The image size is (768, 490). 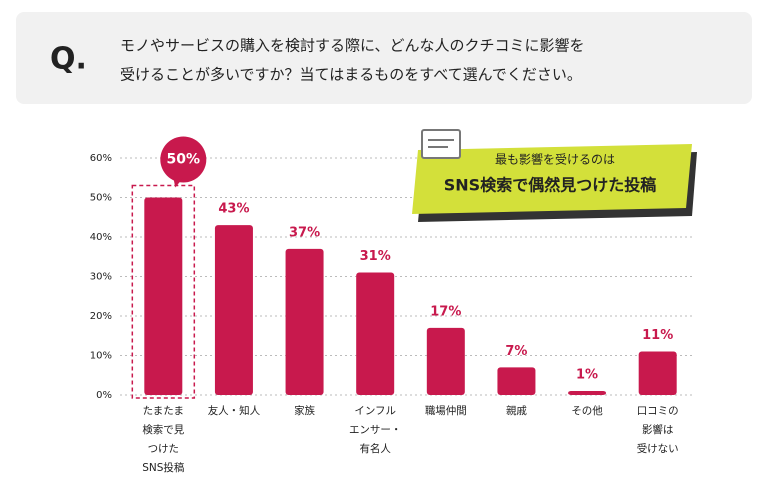 I want to click on value-label: 50%, so click(x=184, y=160).